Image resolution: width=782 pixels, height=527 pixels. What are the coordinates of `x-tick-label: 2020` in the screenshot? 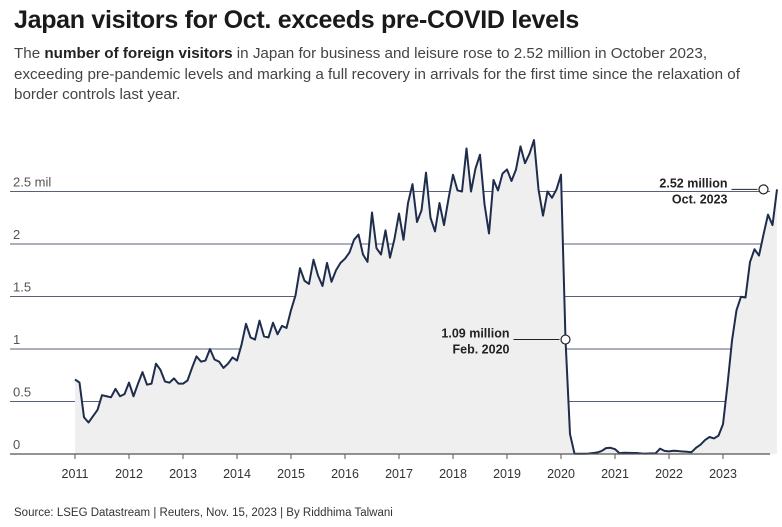 It's located at (561, 474).